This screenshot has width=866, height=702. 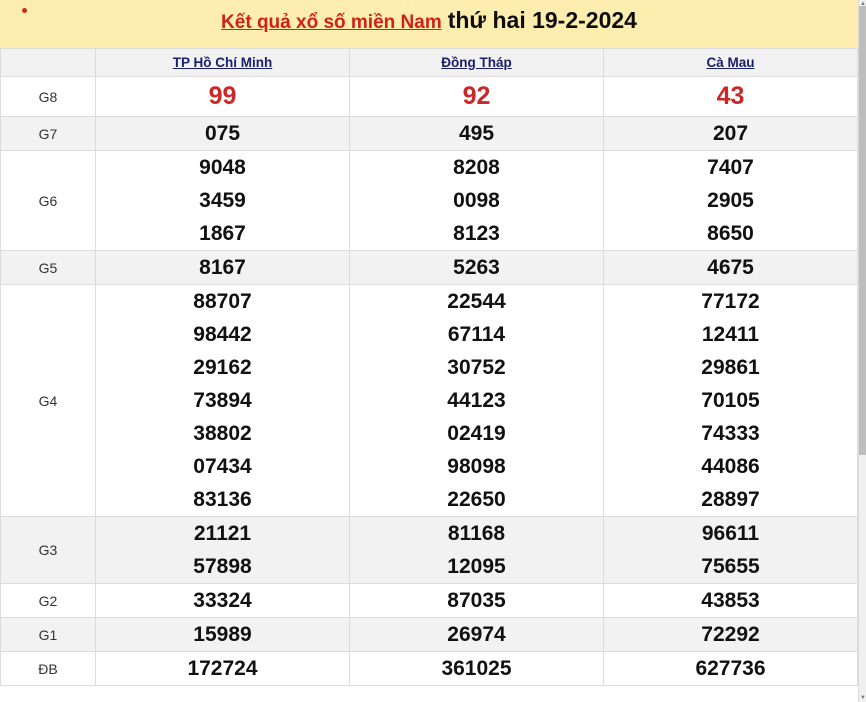 I want to click on page-banner: Kết quả xổ số miền Nam thứ hai 19-2-2024, so click(x=429, y=24).